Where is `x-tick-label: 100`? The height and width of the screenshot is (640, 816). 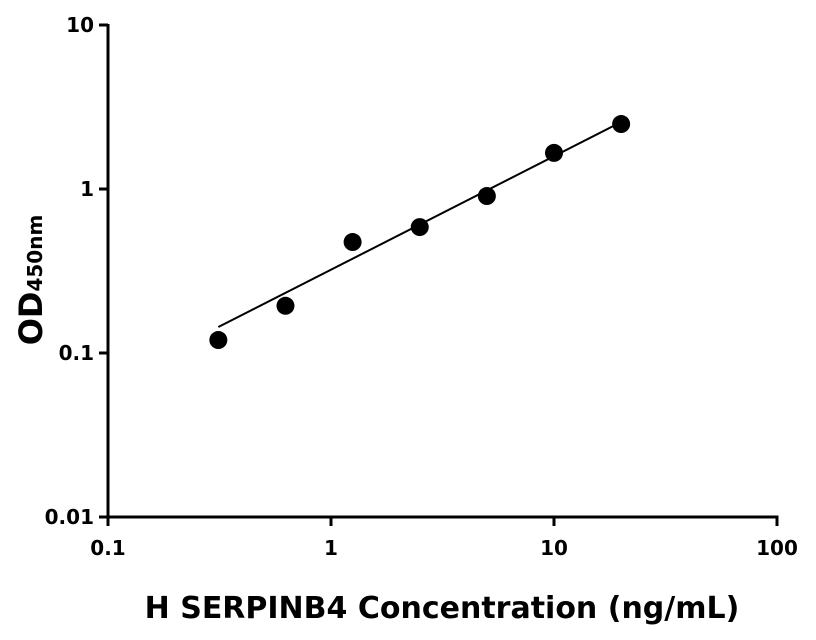
x-tick-label: 100 is located at coordinates (777, 548).